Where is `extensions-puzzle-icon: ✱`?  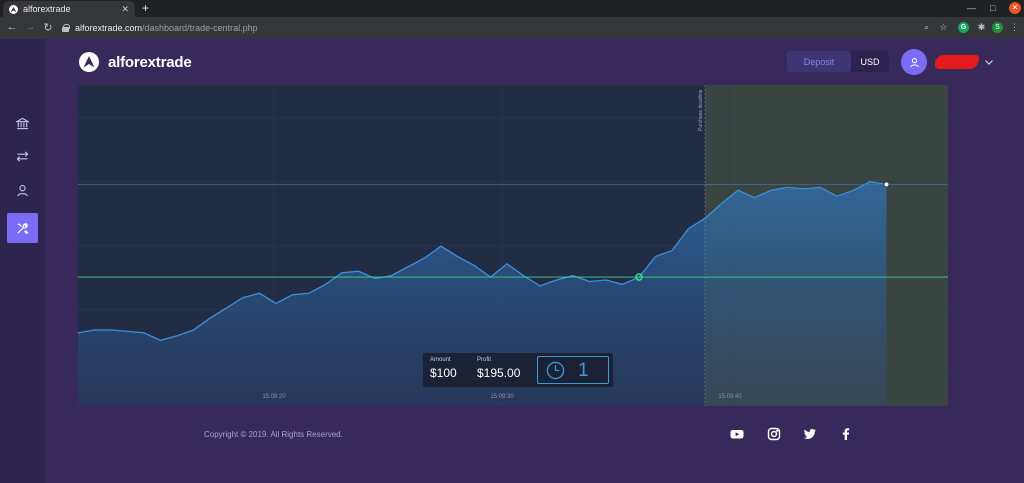 extensions-puzzle-icon: ✱ is located at coordinates (981, 27).